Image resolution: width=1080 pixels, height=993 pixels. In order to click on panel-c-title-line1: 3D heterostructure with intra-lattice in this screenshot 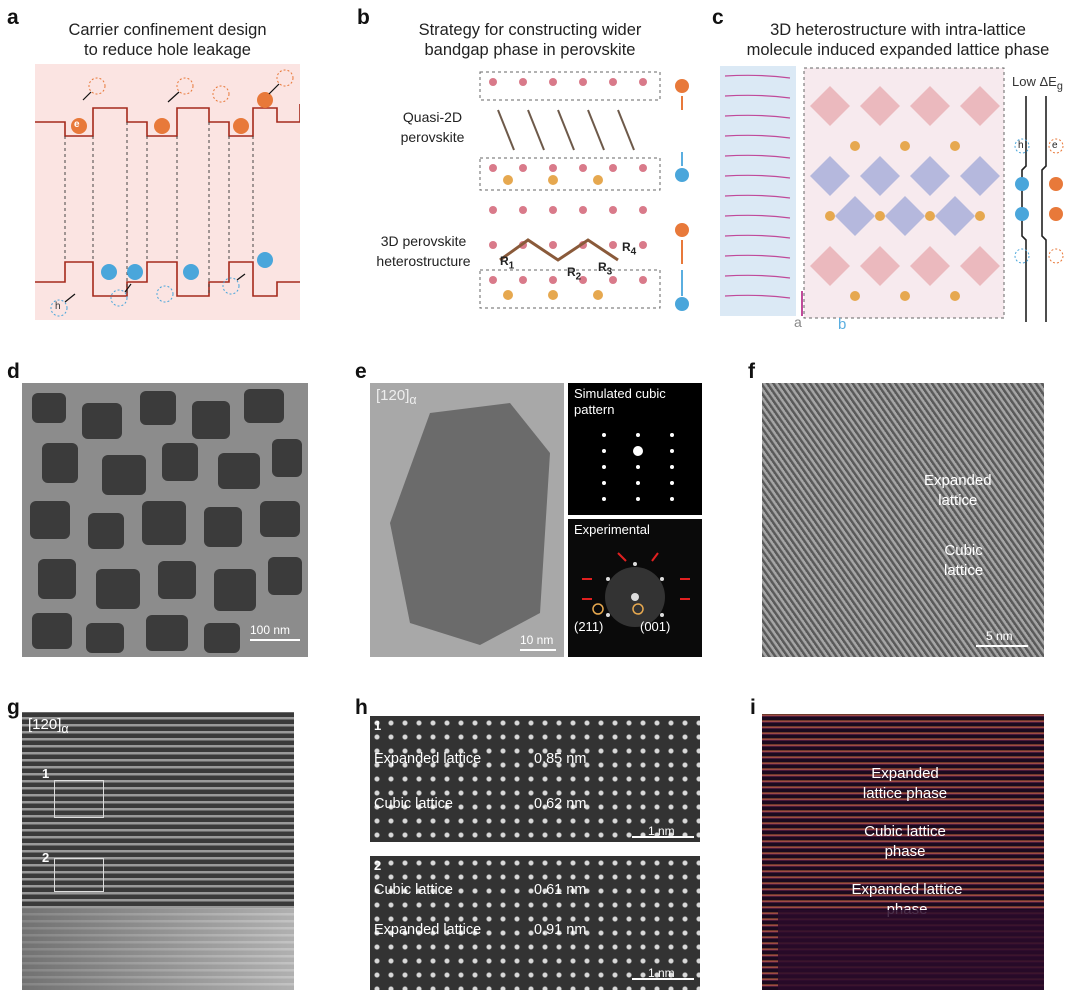, I will do `click(898, 30)`.